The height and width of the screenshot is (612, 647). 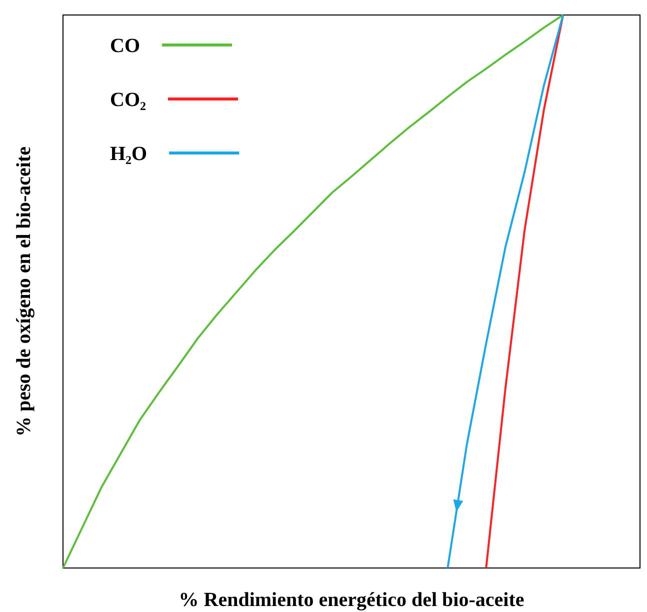 I want to click on legend-label: CO, so click(x=125, y=46).